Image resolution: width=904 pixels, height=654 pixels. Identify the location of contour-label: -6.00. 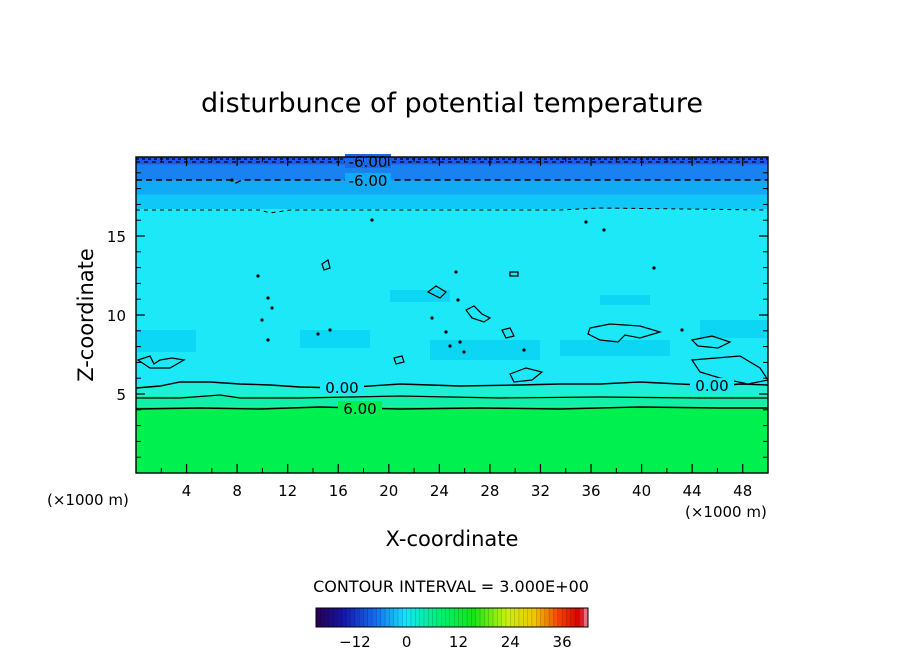
(368, 162).